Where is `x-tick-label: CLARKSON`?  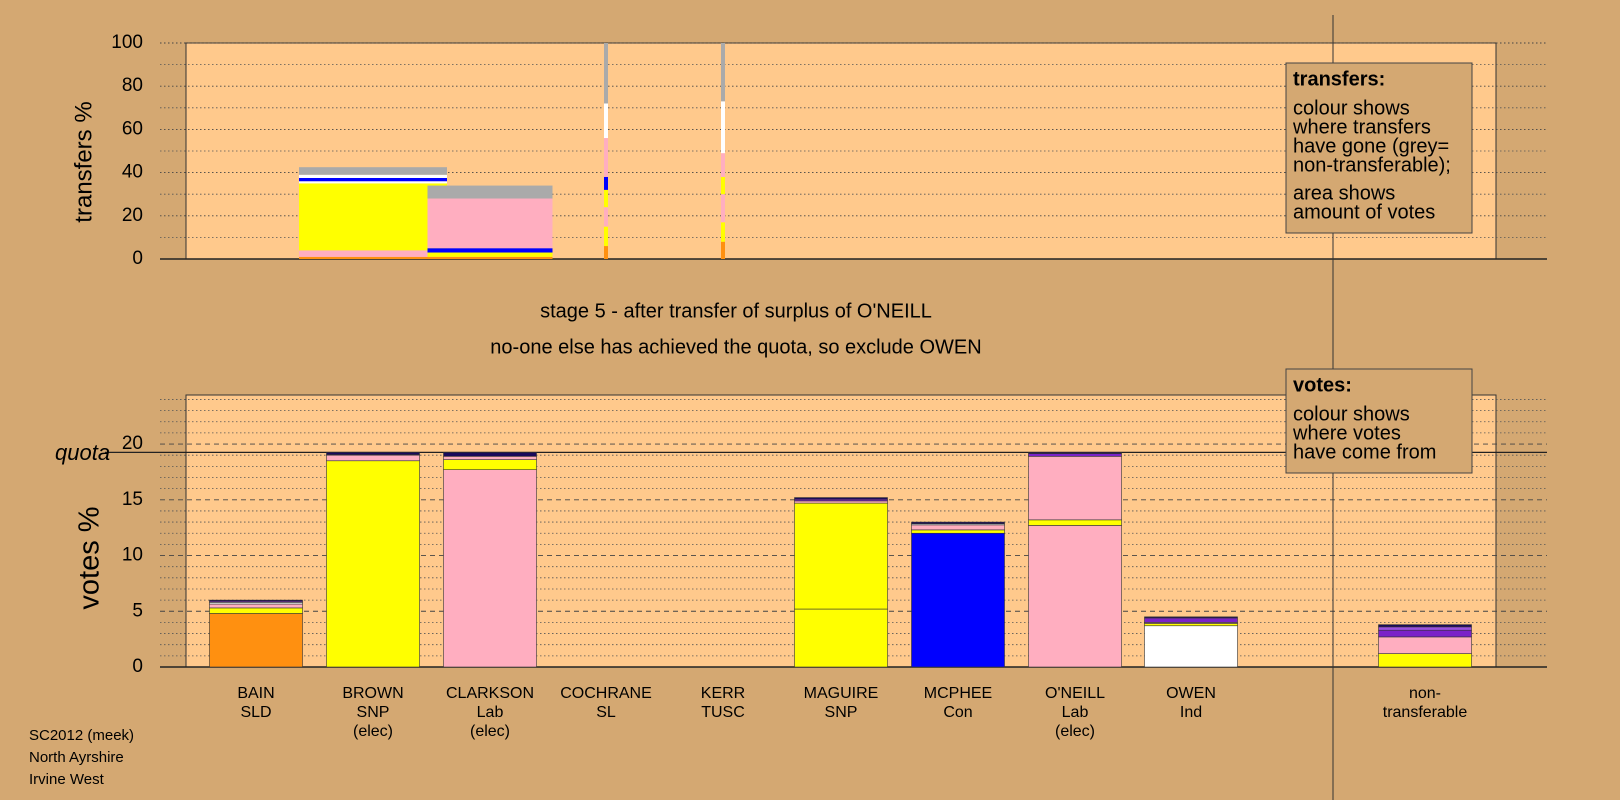
x-tick-label: CLARKSON is located at coordinates (490, 693).